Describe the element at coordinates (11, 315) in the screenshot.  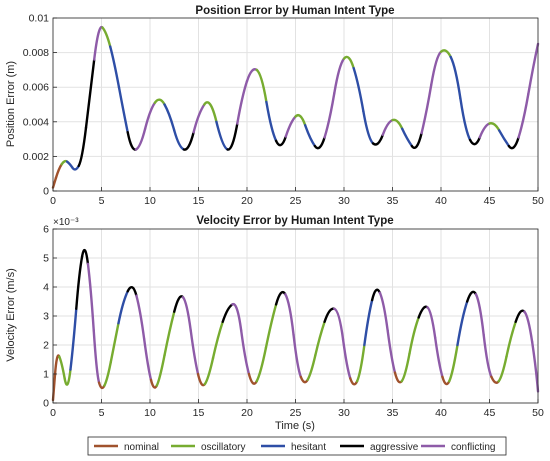
I see `velocity-error-ylabel: Velocity Error (m/s)` at that location.